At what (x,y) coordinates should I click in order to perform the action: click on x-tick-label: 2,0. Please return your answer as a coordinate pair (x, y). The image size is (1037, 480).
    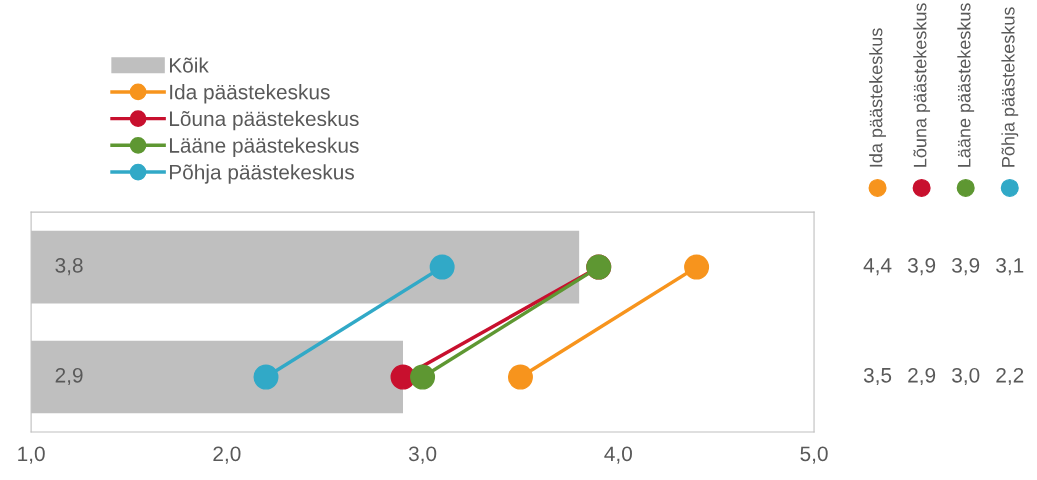
    Looking at the image, I should click on (227, 455).